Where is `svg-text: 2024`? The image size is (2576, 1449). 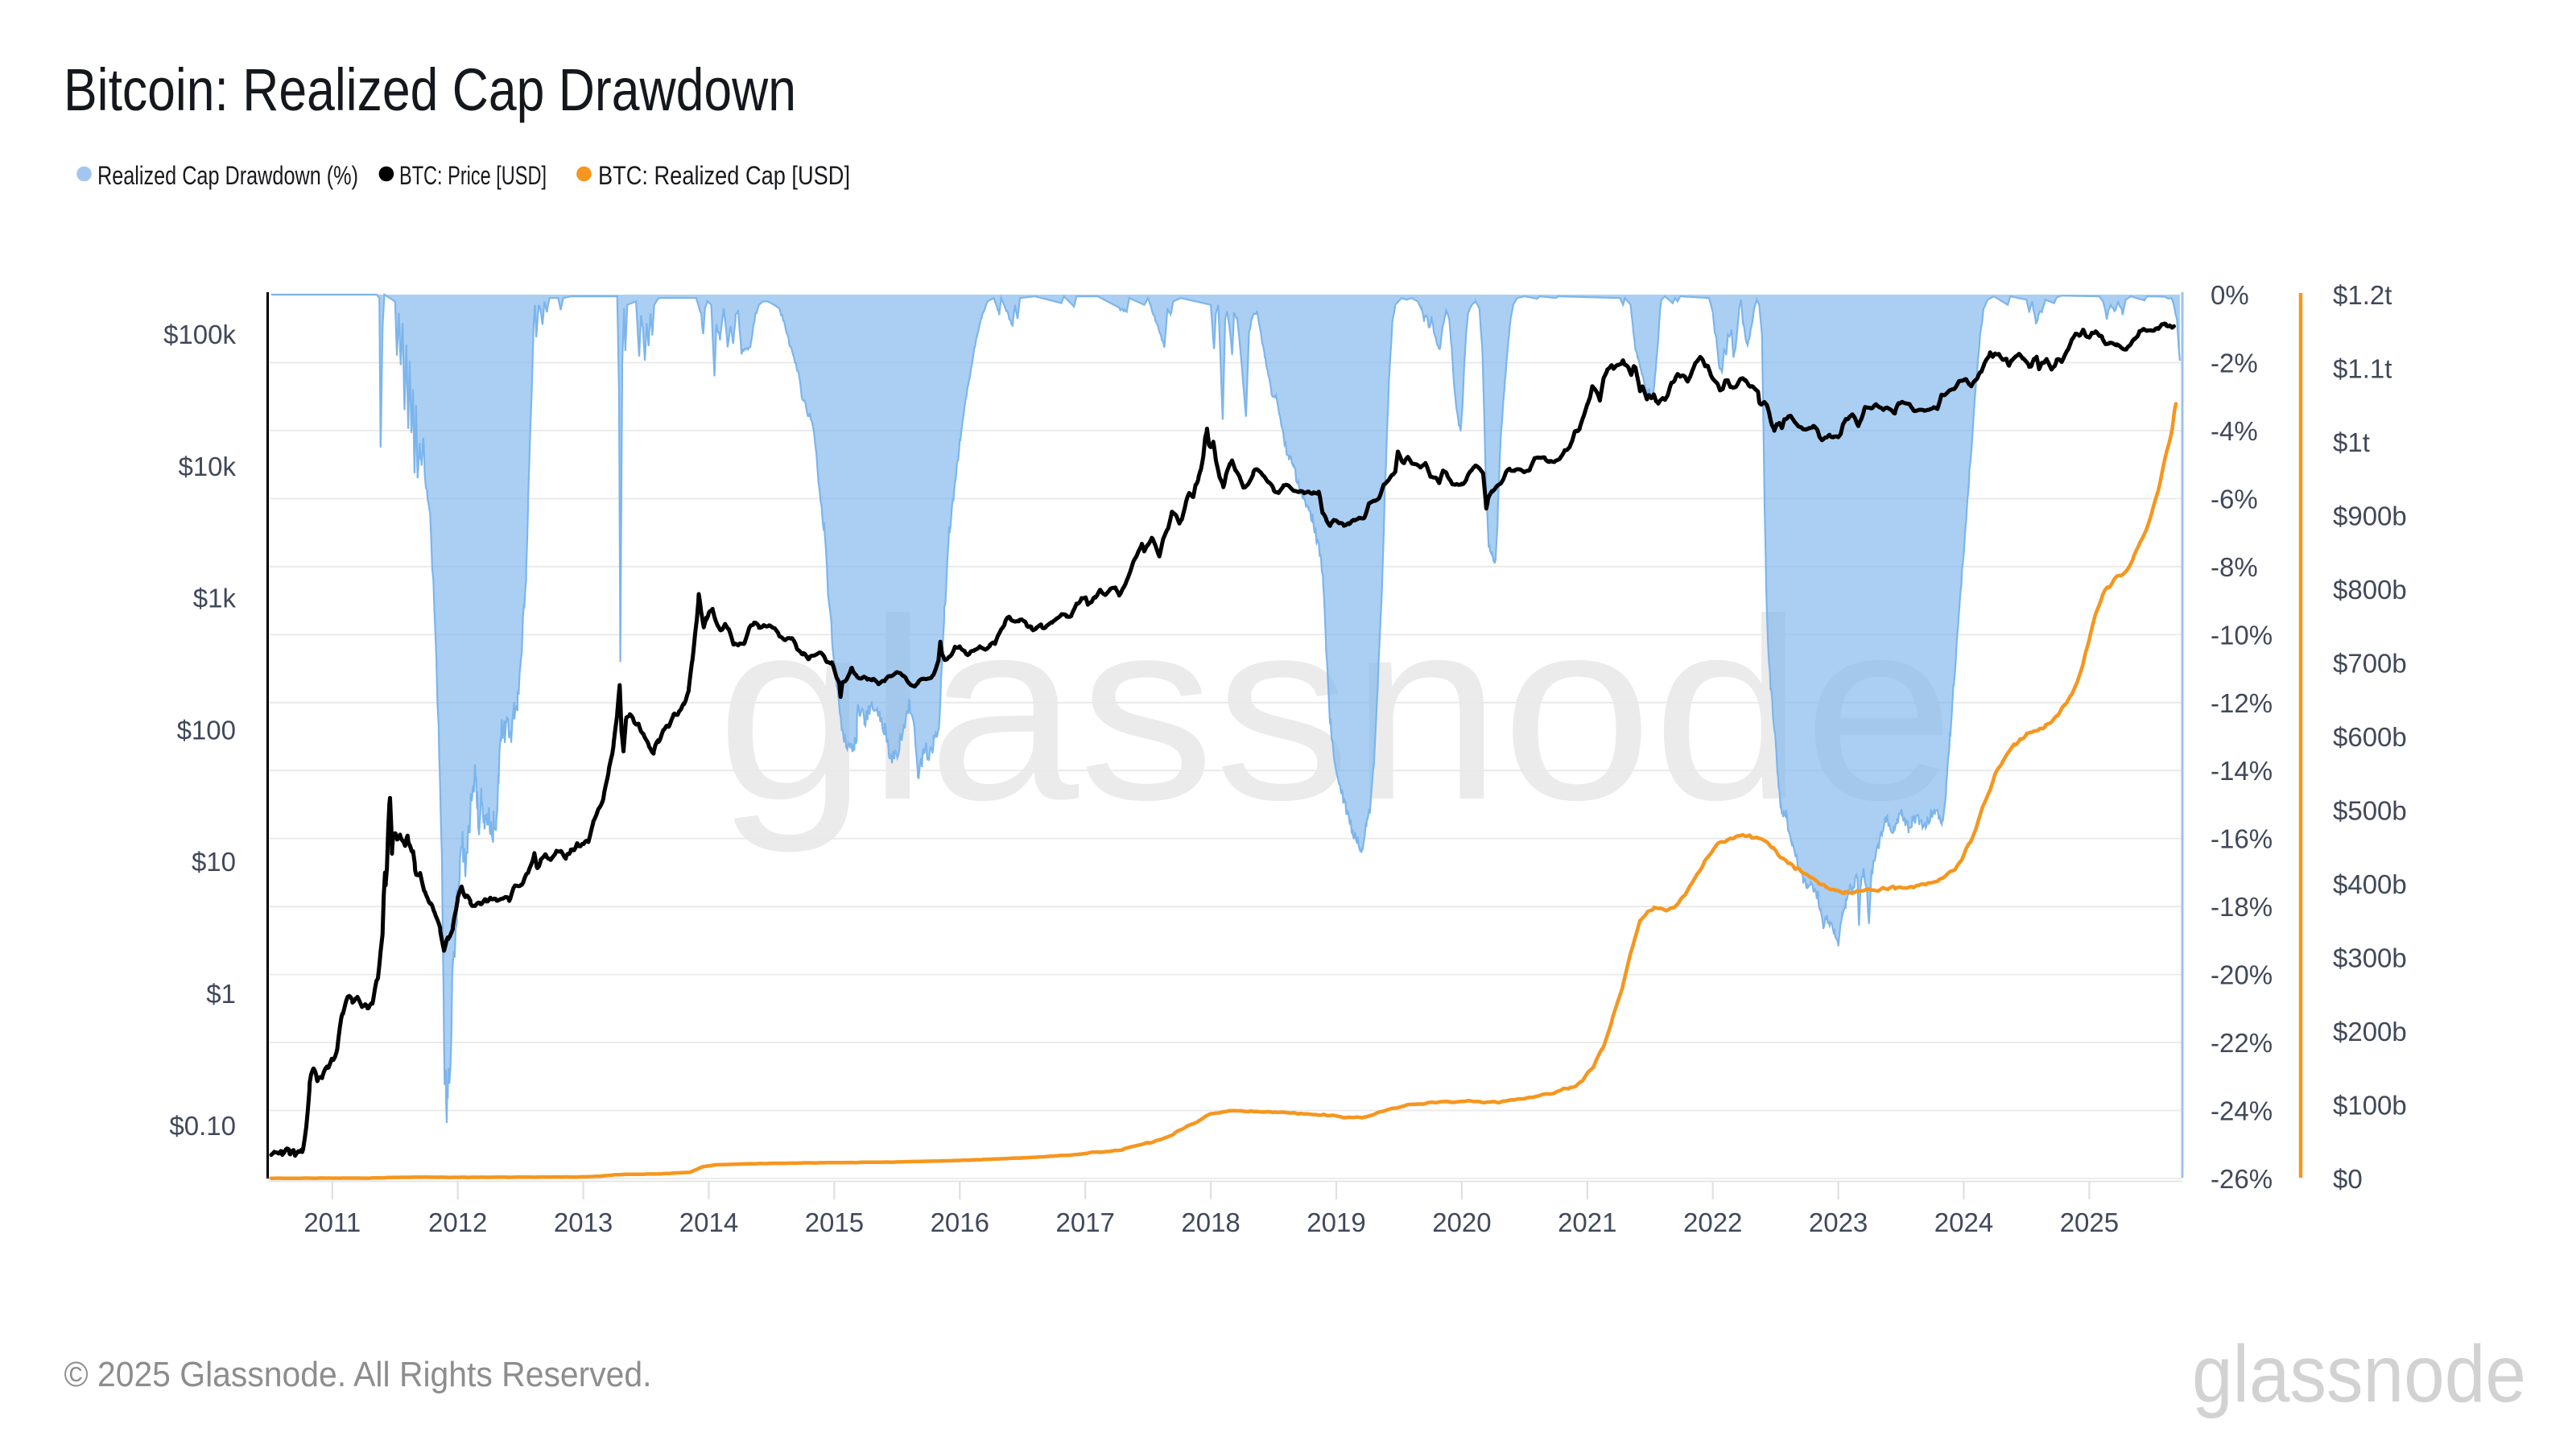
svg-text: 2024 is located at coordinates (1963, 1222).